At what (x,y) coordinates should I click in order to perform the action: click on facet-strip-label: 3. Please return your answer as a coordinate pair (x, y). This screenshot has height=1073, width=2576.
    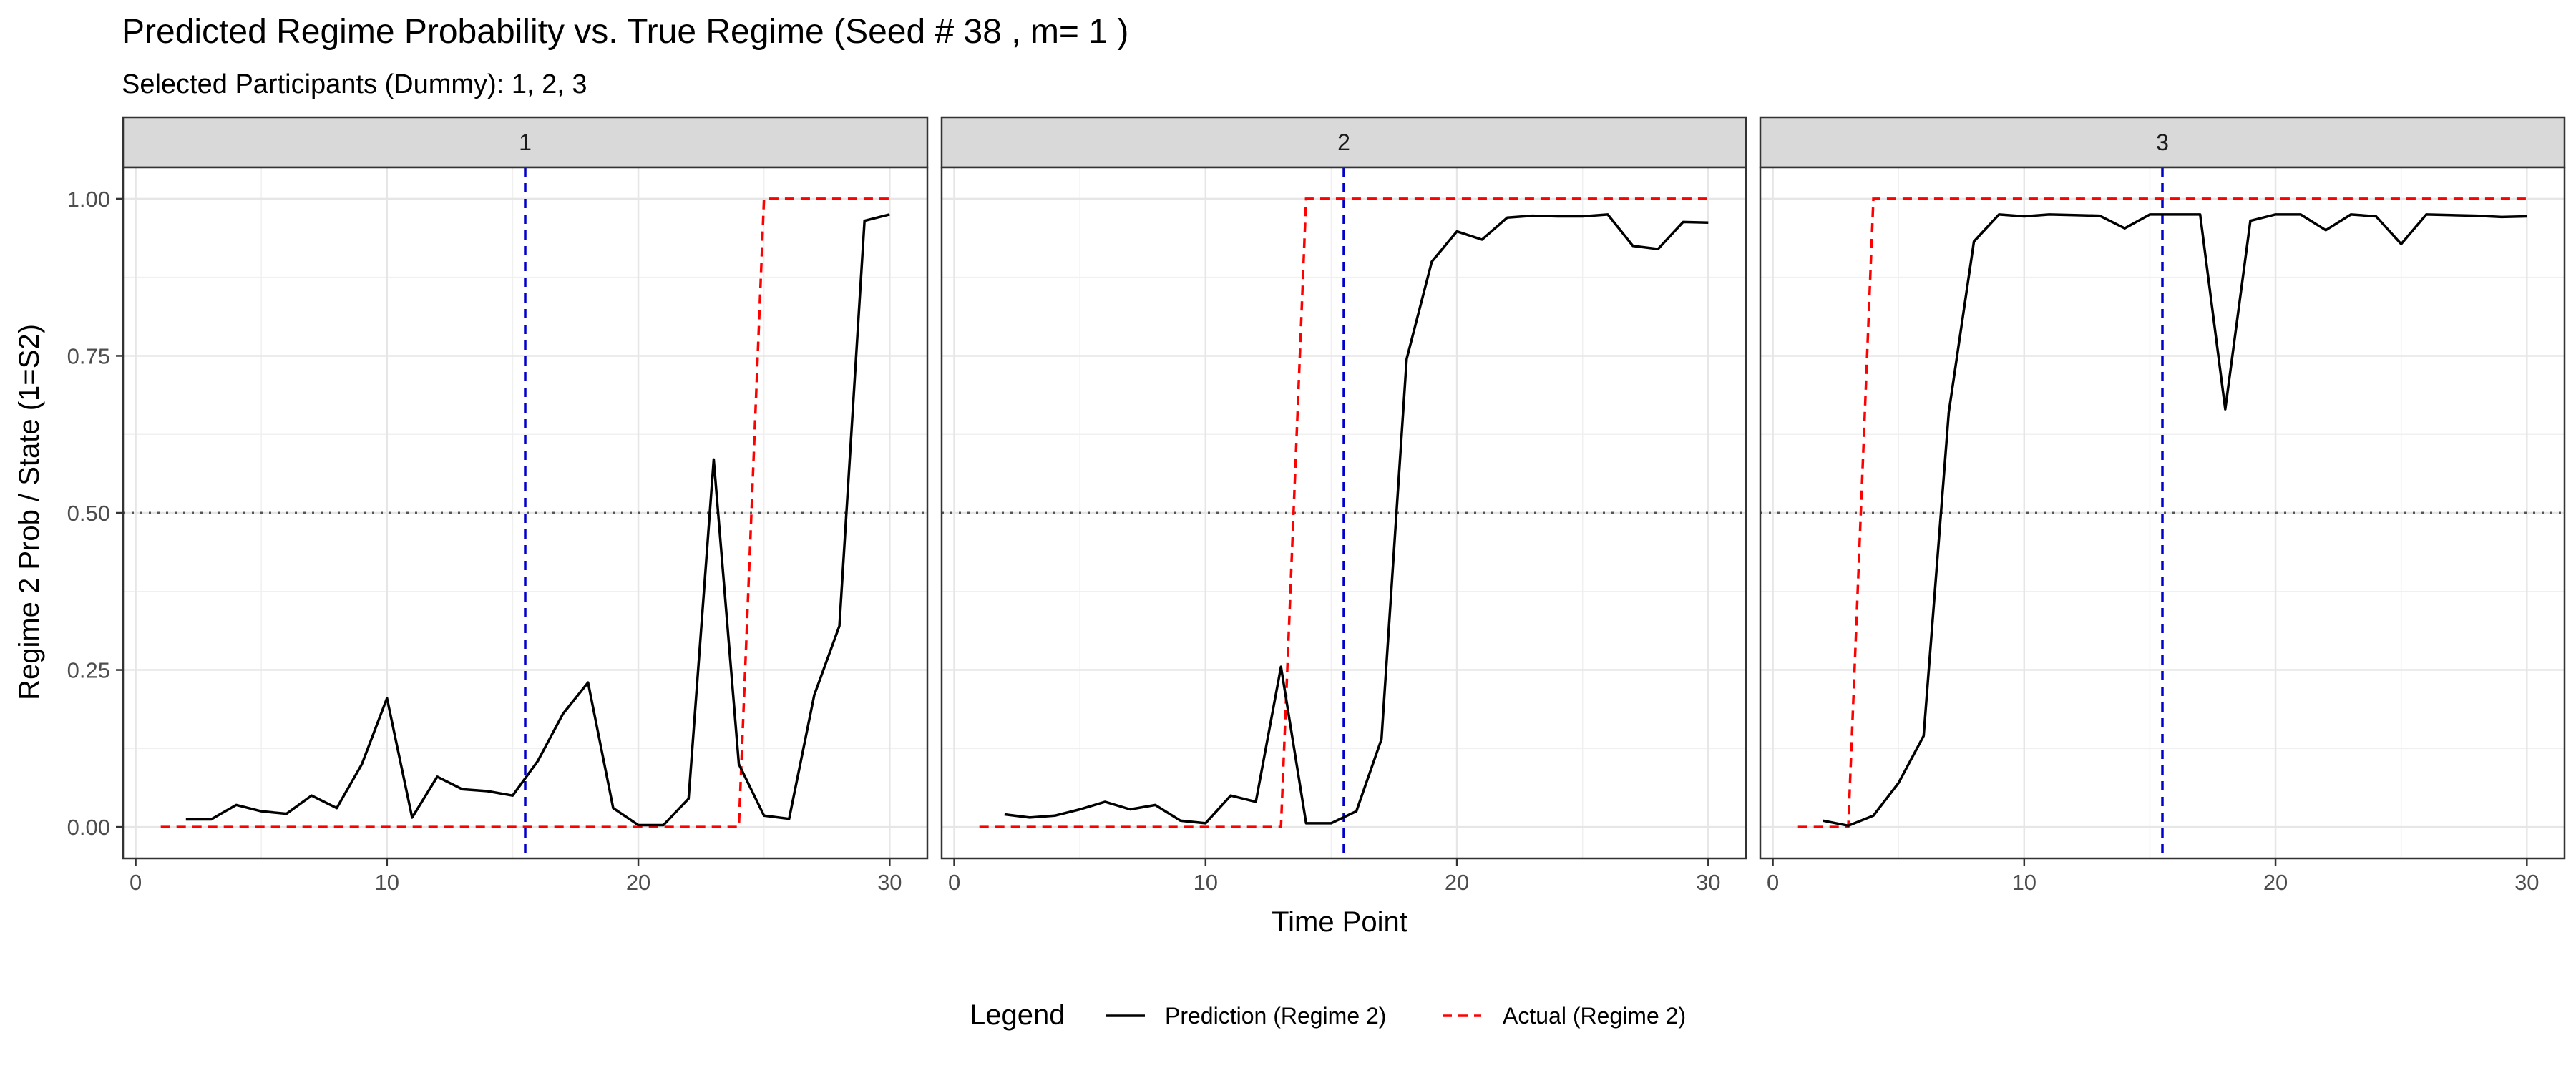
    Looking at the image, I should click on (2162, 142).